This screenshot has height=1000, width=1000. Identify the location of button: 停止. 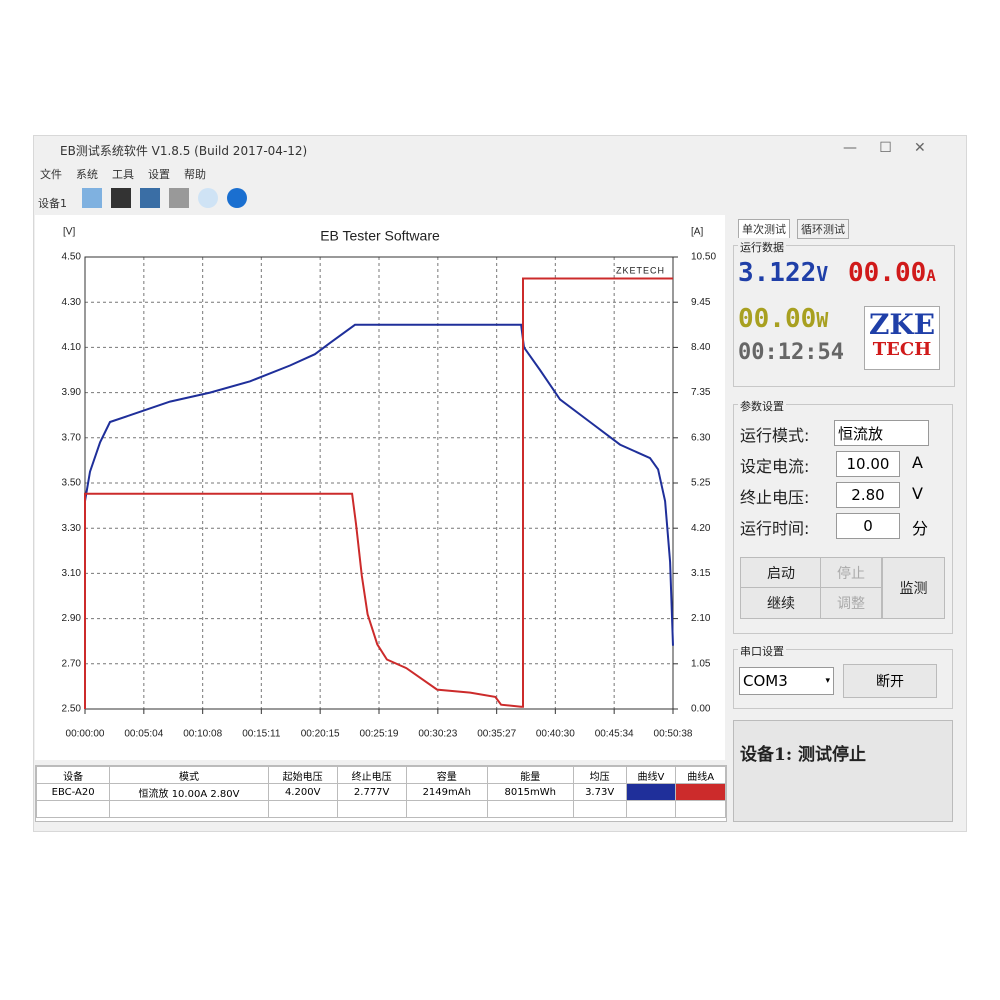
(851, 573).